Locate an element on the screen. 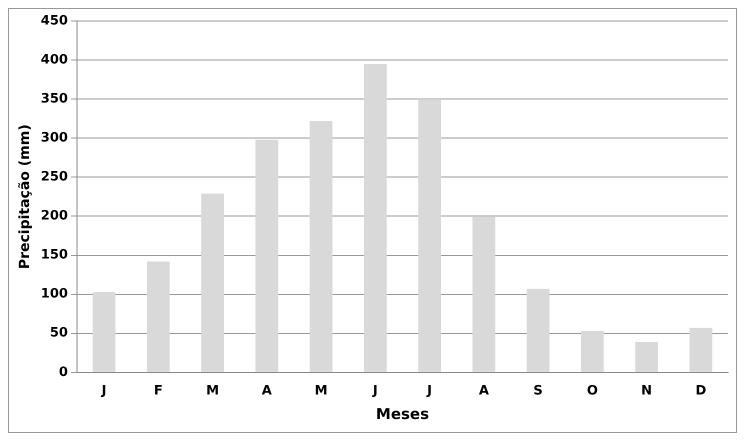 The height and width of the screenshot is (443, 747). x-axis-title: Meses is located at coordinates (403, 413).